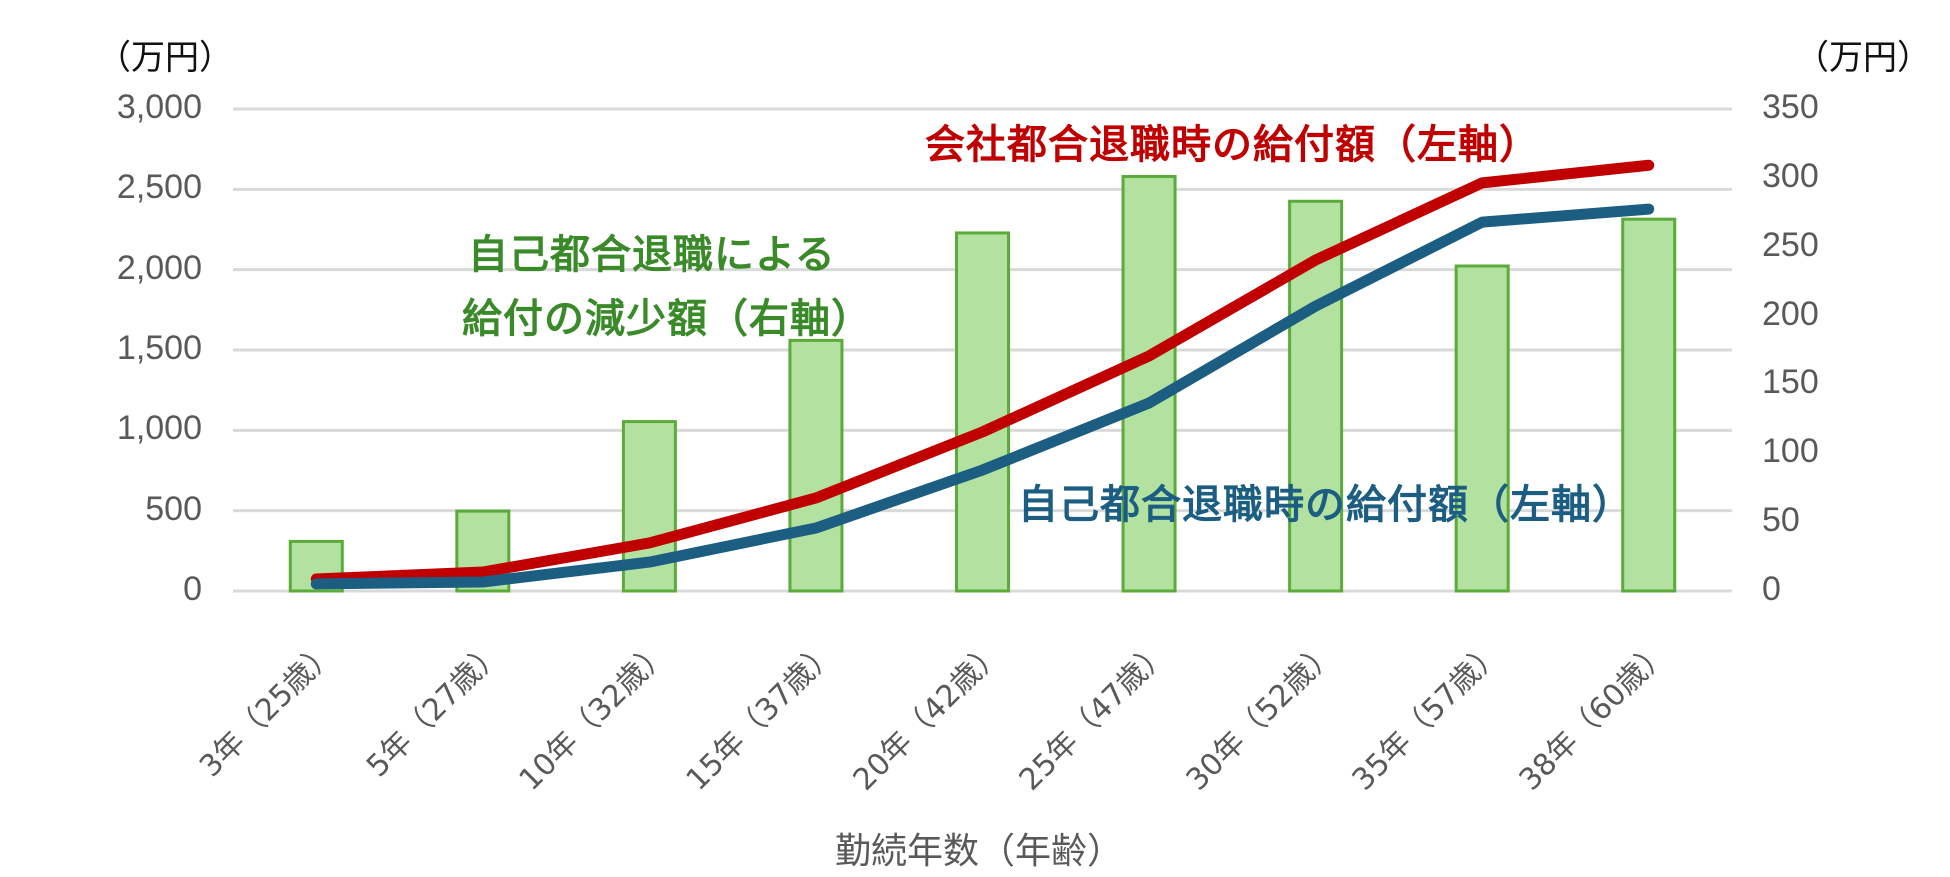 This screenshot has height=877, width=1950. I want to click on right-axis-unit: （万円）, so click(1863, 58).